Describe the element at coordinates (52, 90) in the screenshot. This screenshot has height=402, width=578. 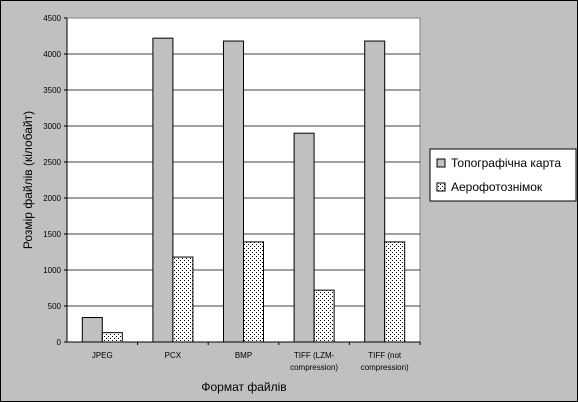
I see `y-tick-label: 3500` at that location.